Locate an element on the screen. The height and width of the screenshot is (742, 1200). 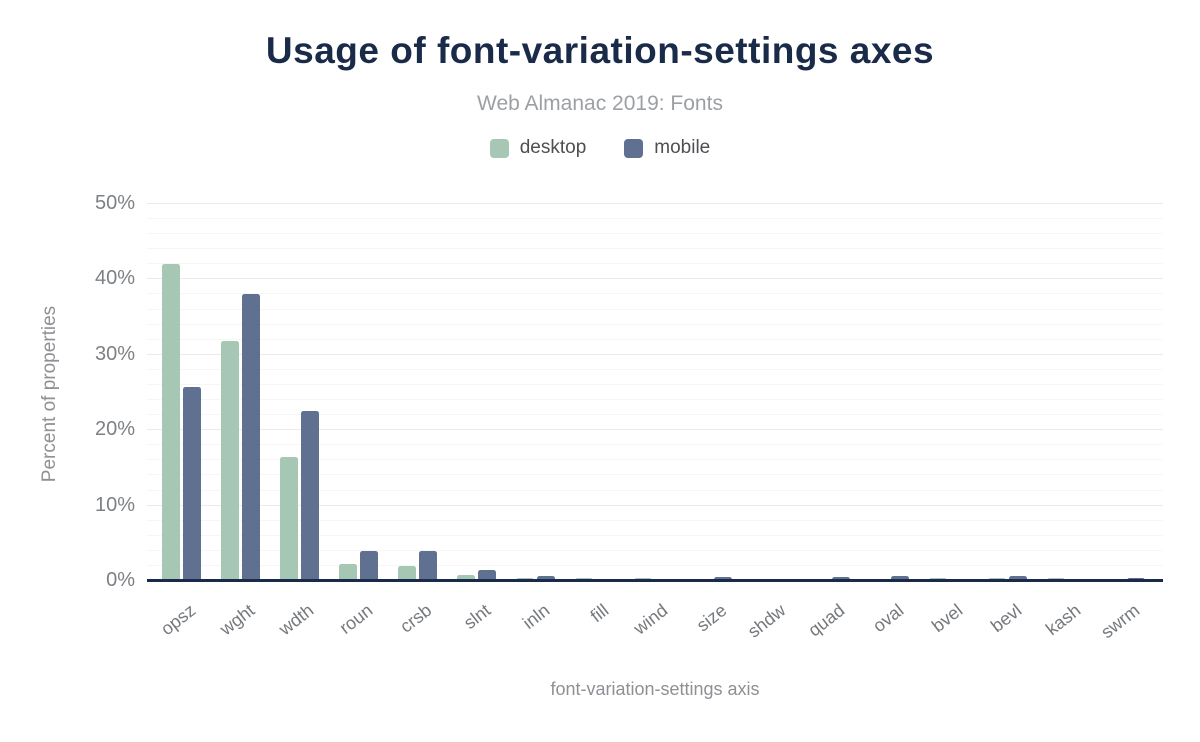
bar-desktop-wght is located at coordinates (230, 461).